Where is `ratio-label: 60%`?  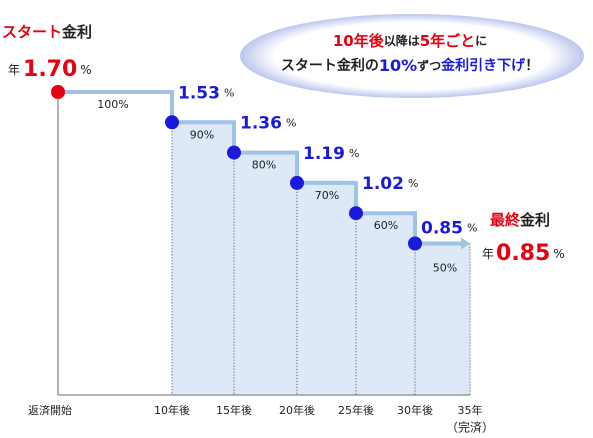
ratio-label: 60% is located at coordinates (386, 225).